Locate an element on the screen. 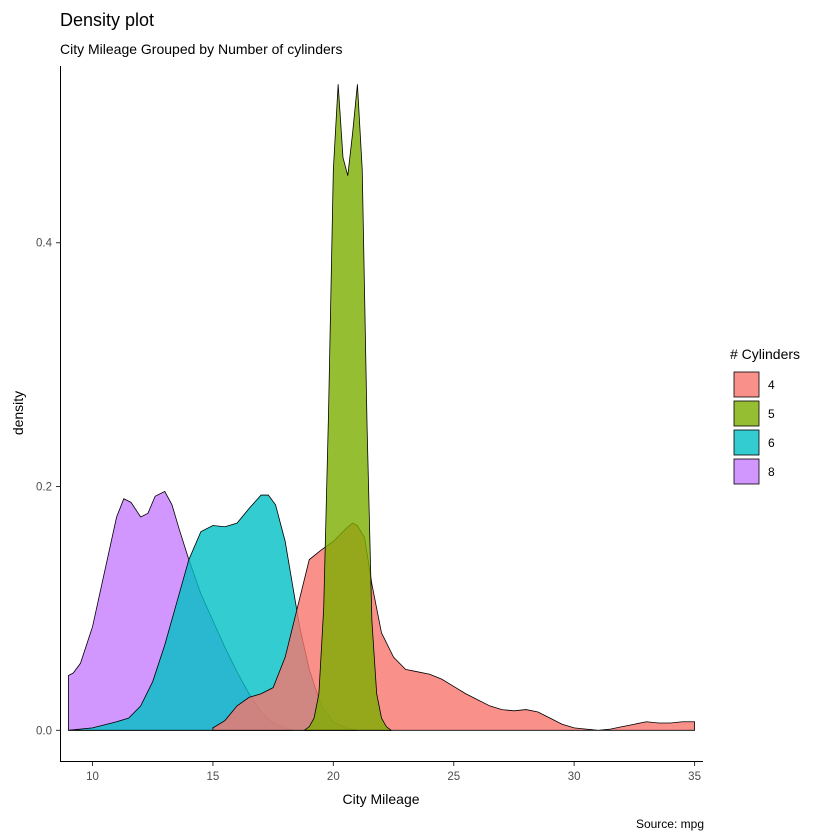 The width and height of the screenshot is (840, 840). x-tick-label: 15 is located at coordinates (213, 777).